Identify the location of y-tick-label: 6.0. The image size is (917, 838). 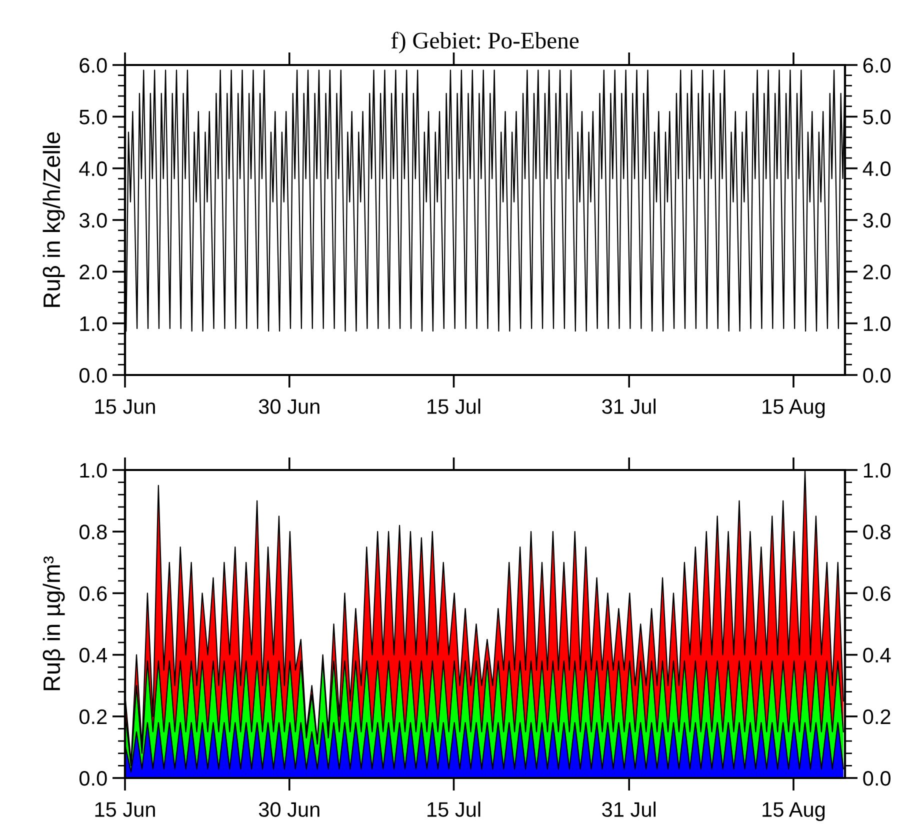
(93, 65).